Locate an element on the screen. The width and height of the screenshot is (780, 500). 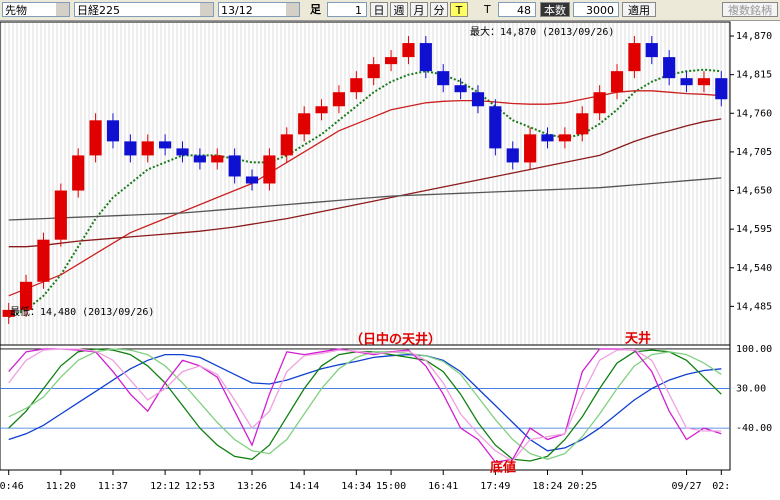
y-tick-label: 100.00 is located at coordinates (754, 349).